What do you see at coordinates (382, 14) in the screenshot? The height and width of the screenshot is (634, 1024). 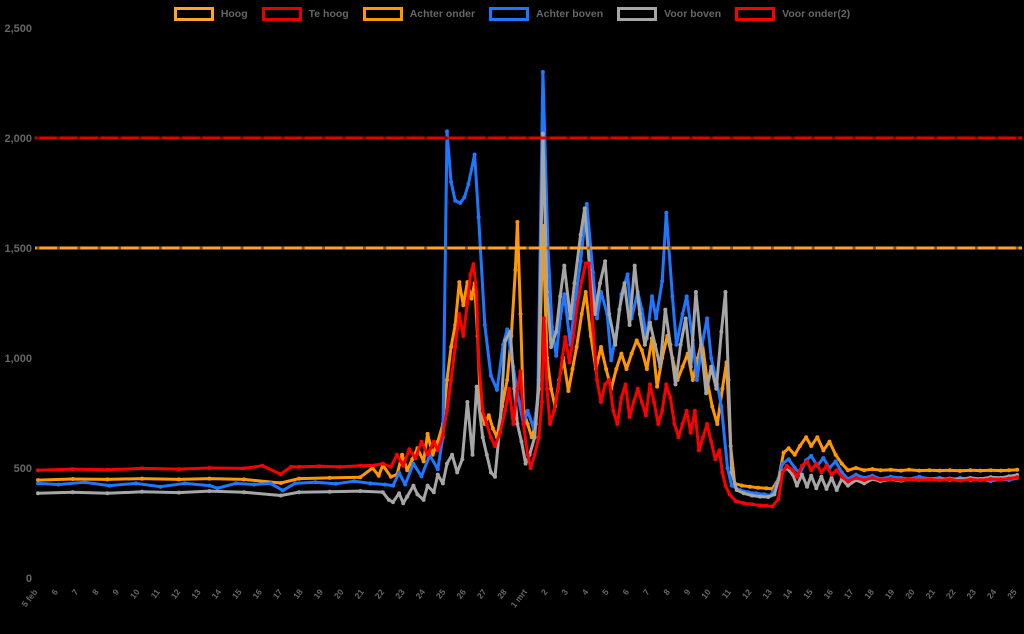 I see `legend-swatch-icon` at bounding box center [382, 14].